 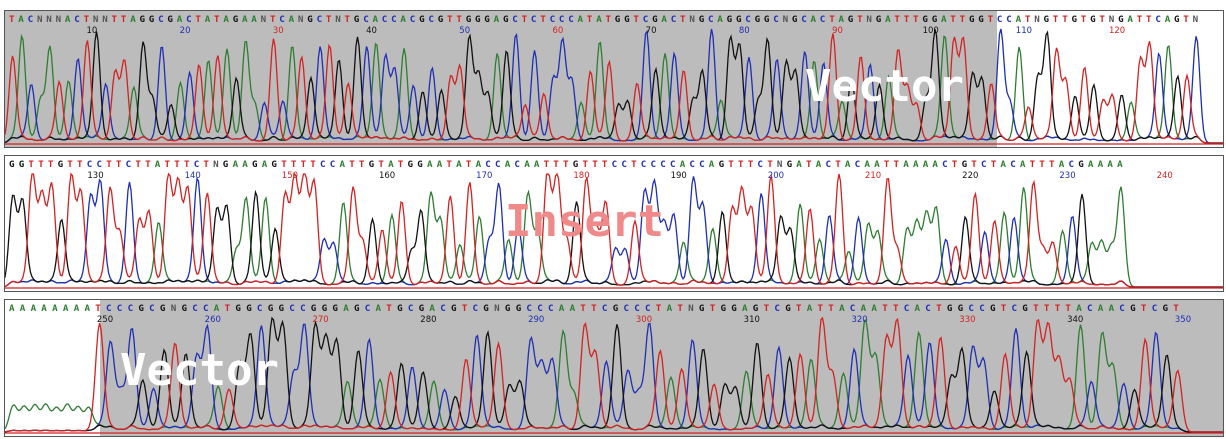 I want to click on position-number: 130, so click(x=95, y=176).